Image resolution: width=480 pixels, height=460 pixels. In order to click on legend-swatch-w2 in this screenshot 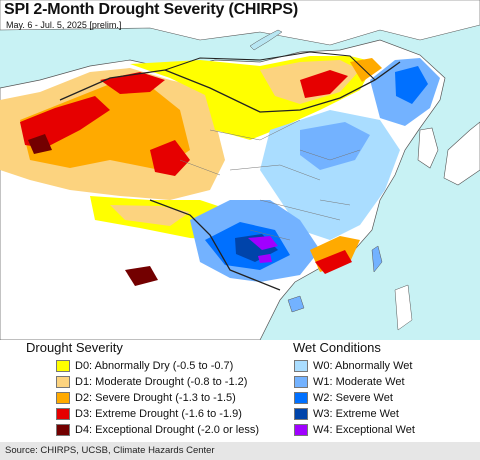, I will do `click(301, 397)`.